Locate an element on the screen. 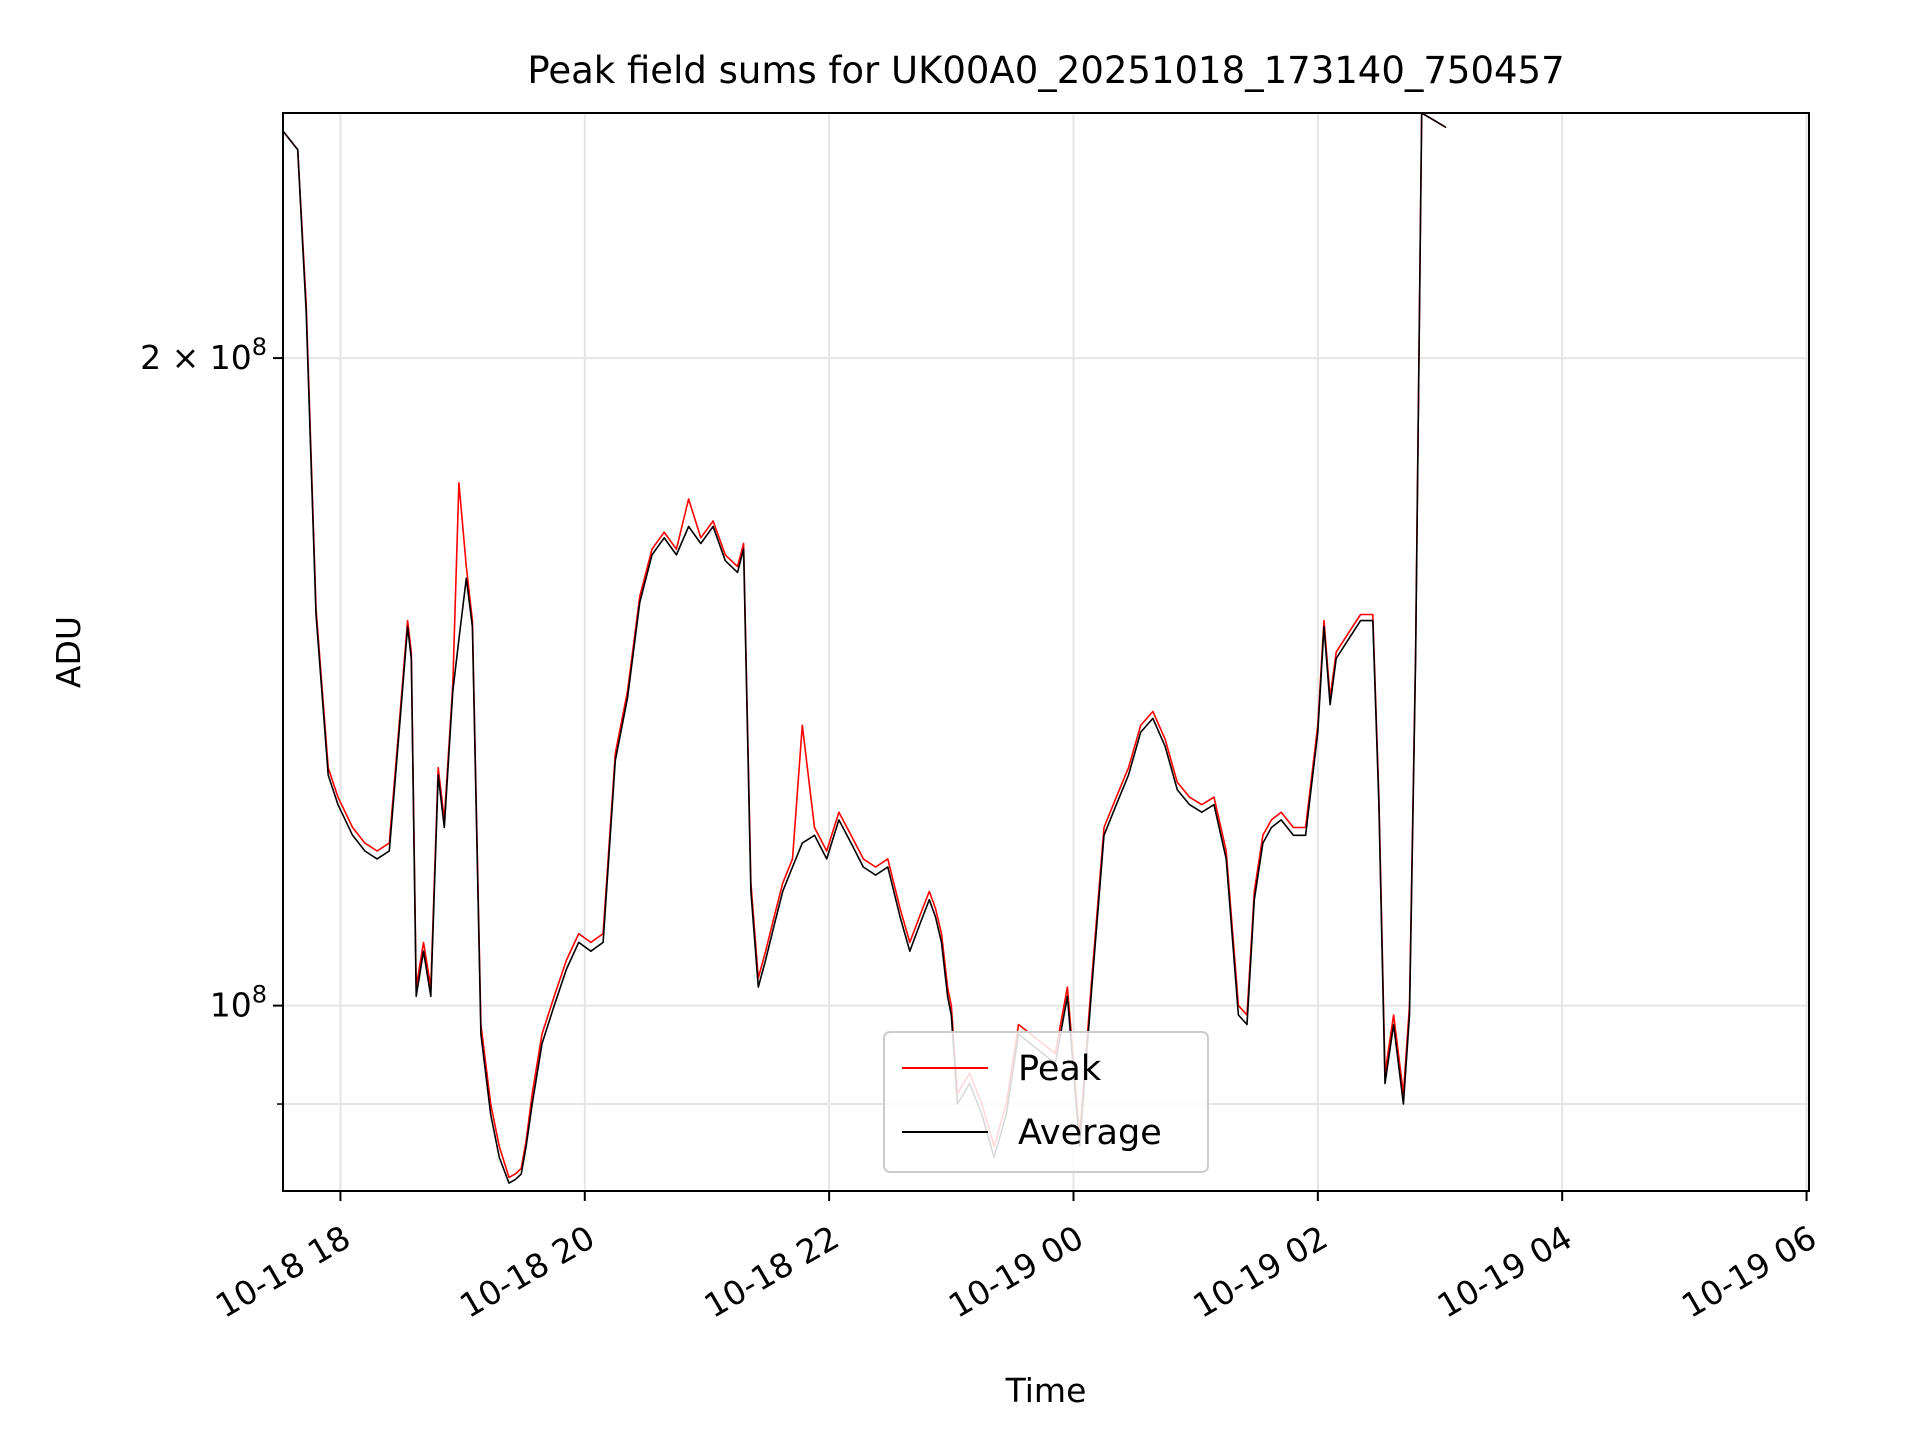 This screenshot has width=1920, height=1440. legend: Peak Average is located at coordinates (1046, 1102).